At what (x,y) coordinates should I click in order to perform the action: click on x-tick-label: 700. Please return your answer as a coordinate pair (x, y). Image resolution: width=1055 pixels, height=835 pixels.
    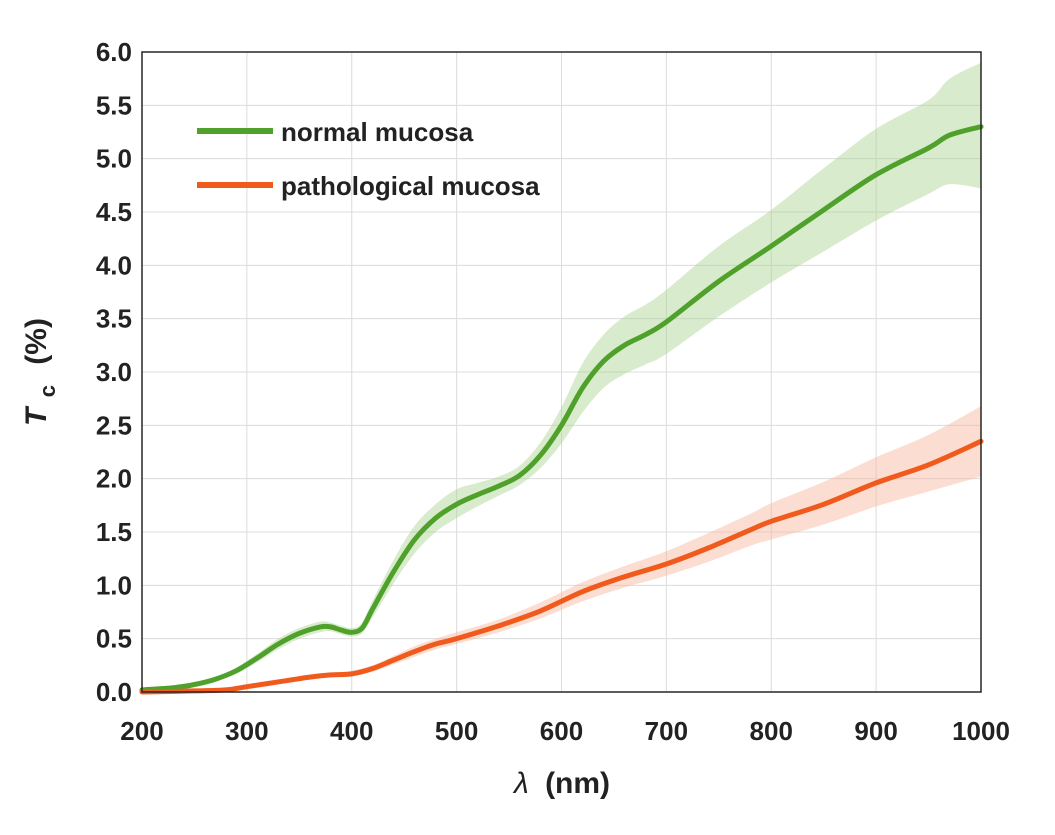
    Looking at the image, I should click on (666, 731).